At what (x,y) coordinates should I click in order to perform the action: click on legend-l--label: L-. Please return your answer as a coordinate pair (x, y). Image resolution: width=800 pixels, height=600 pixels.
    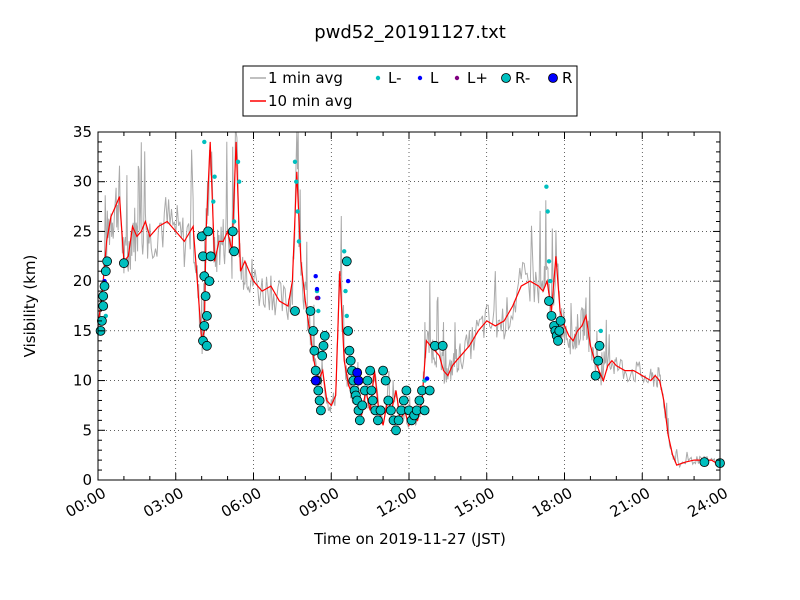
    Looking at the image, I should click on (395, 78).